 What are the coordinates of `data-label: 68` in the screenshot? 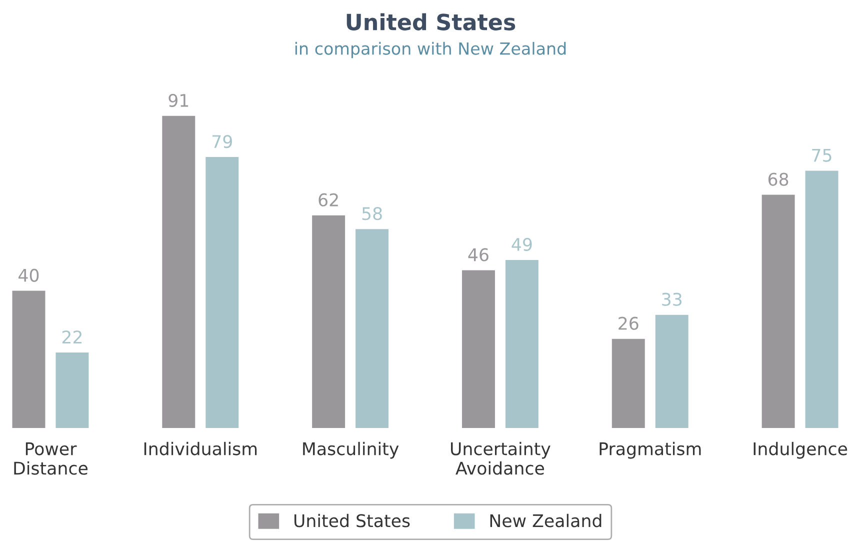 It's located at (778, 179).